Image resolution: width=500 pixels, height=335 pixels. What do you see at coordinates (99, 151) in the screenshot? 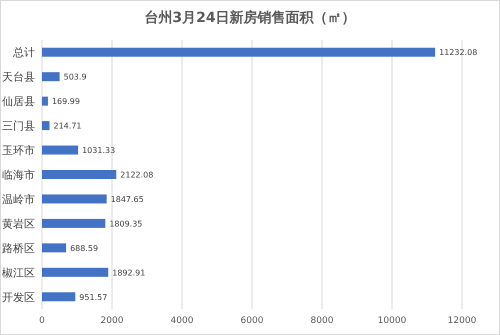
I see `data-label: 1031.33` at bounding box center [99, 151].